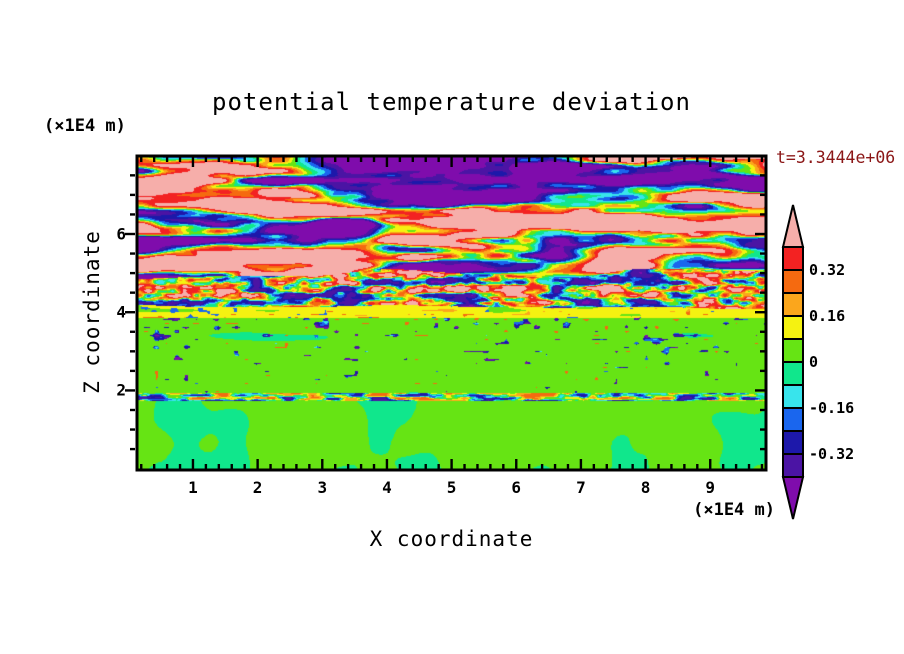 Image resolution: width=904 pixels, height=654 pixels. I want to click on z-tick-label: 4, so click(121, 312).